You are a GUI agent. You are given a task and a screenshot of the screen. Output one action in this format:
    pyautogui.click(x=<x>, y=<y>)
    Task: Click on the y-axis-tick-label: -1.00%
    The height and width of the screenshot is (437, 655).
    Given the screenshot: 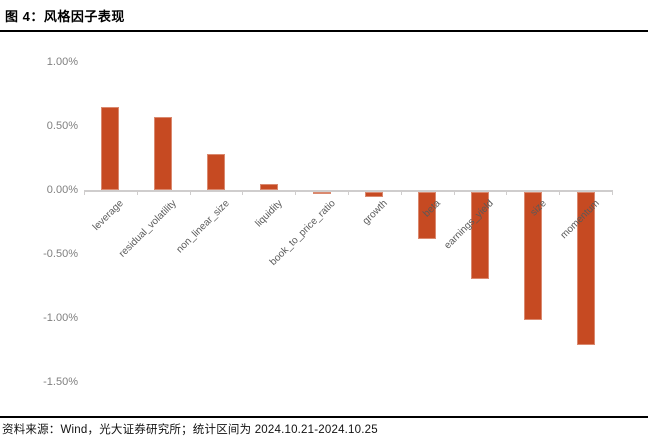 What is the action you would take?
    pyautogui.click(x=60, y=318)
    